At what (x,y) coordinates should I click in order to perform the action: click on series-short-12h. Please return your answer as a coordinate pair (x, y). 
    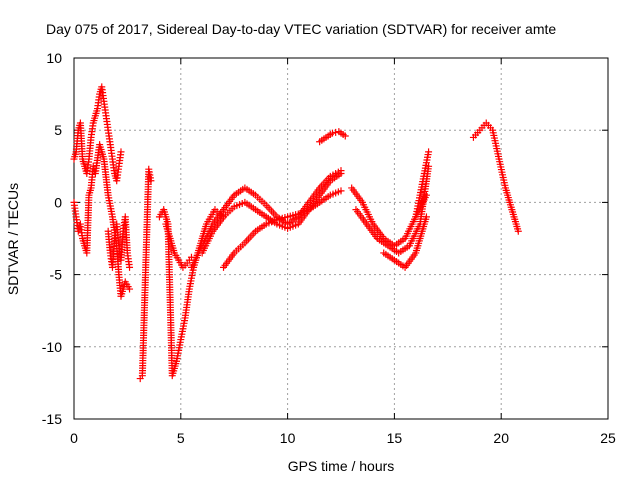
    Looking at the image, I should click on (332, 137).